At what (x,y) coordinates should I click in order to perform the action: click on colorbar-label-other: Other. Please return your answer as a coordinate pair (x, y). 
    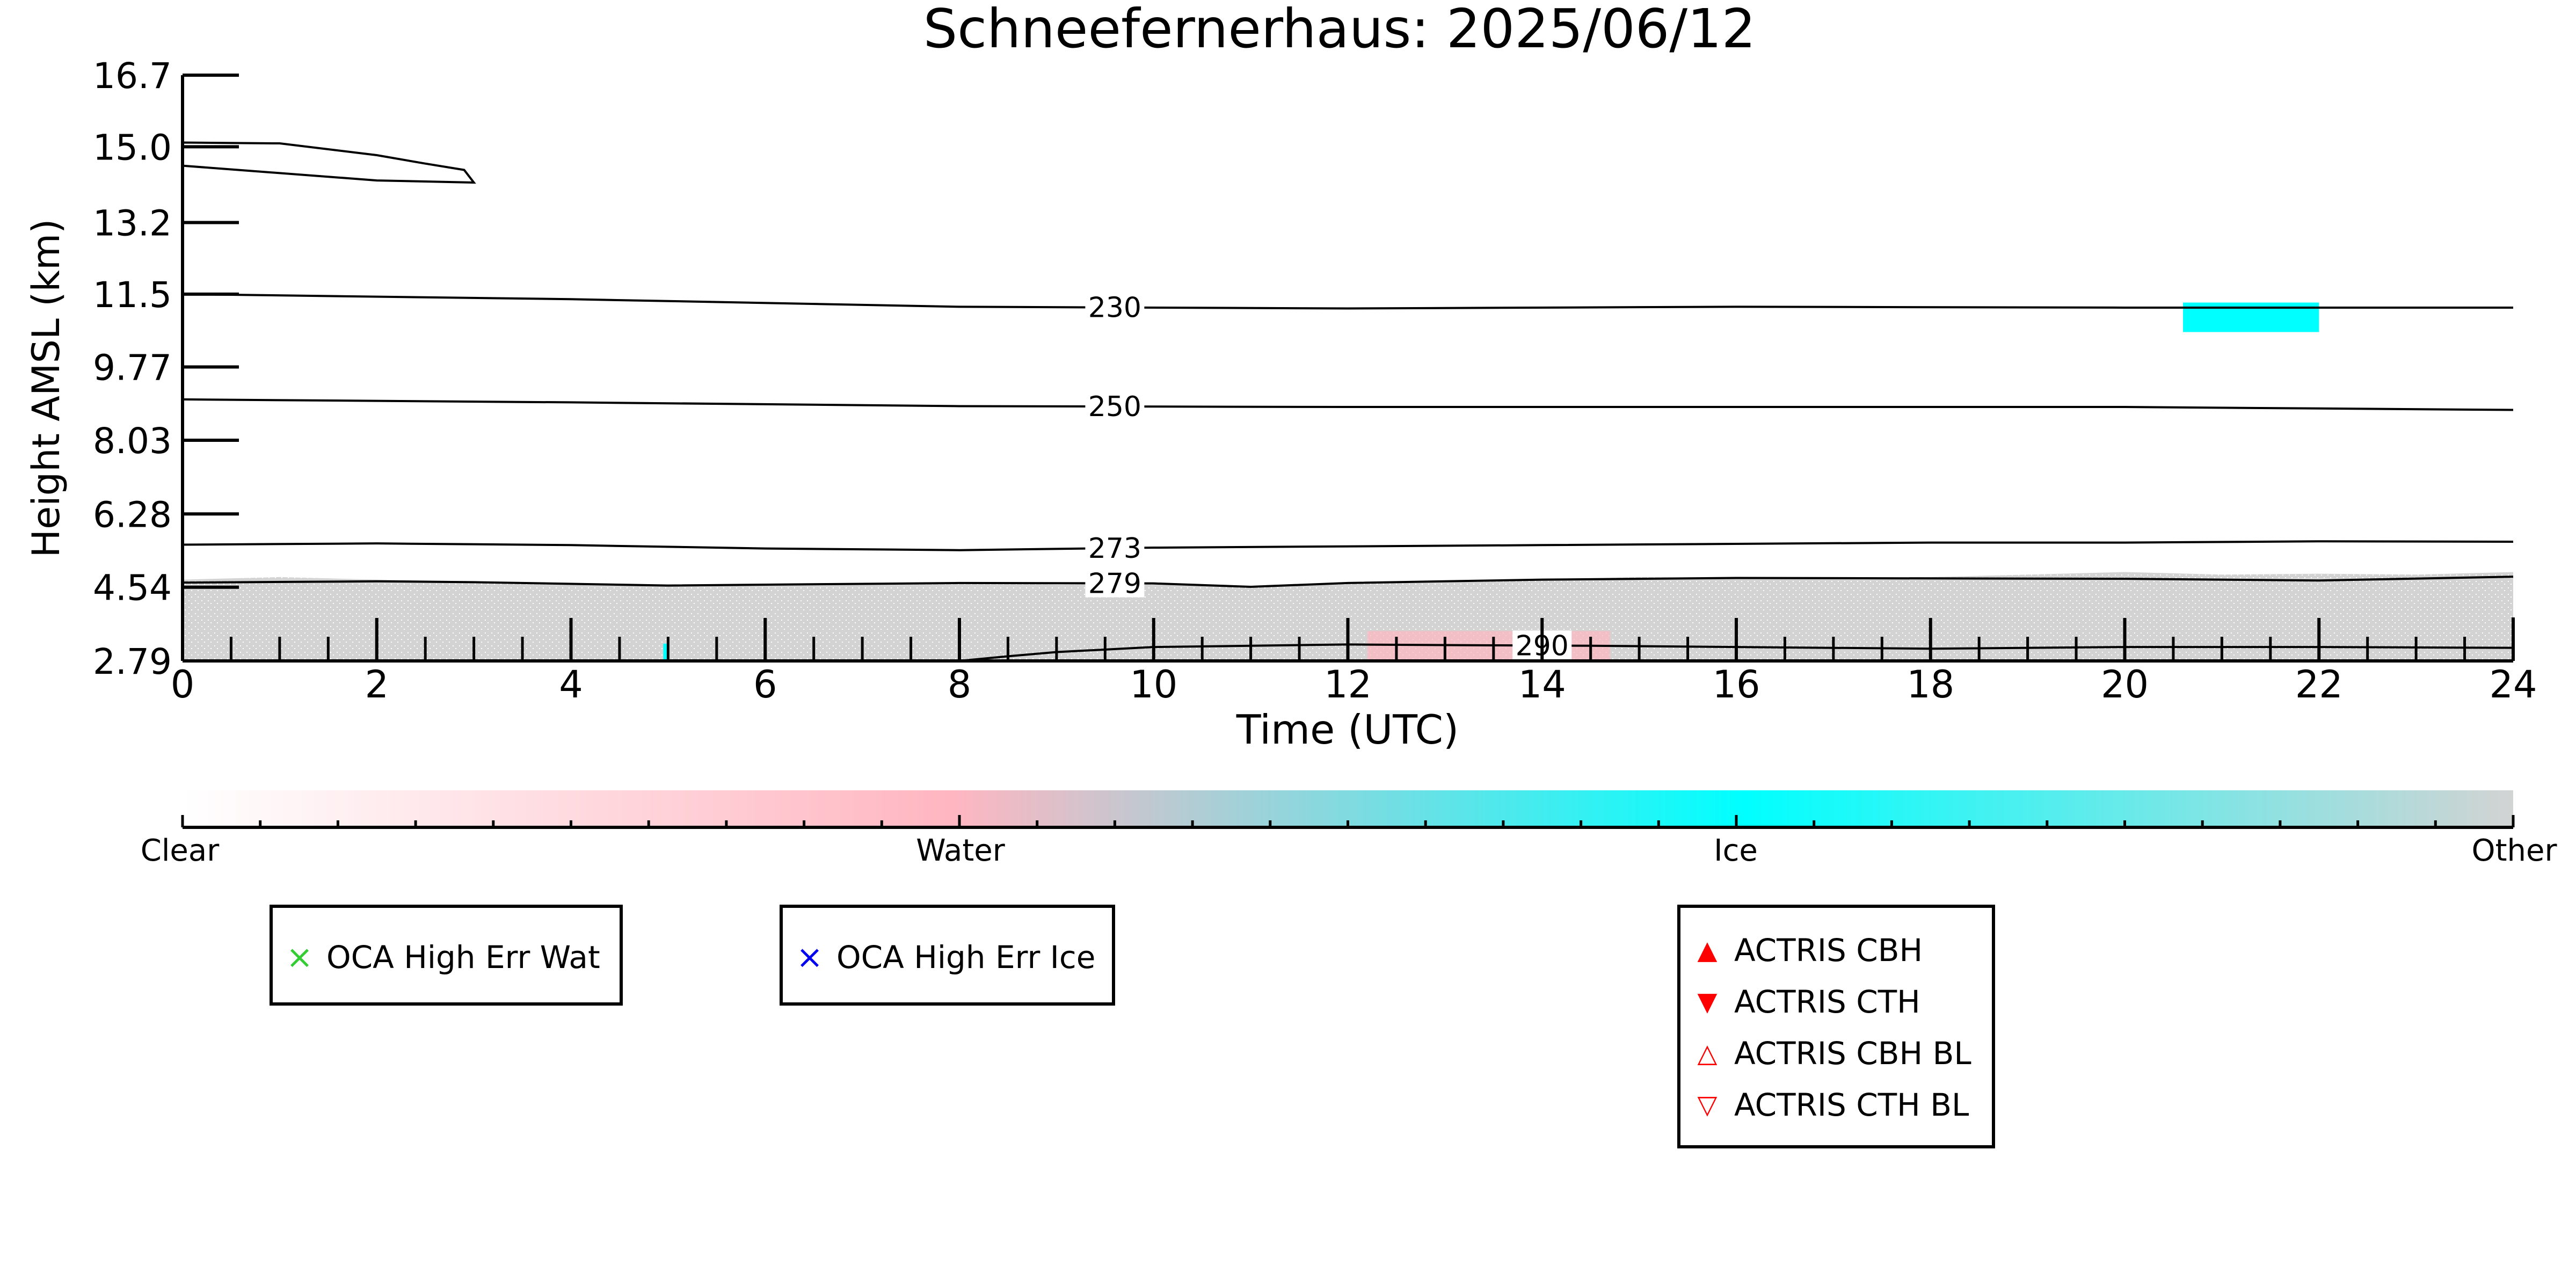
    Looking at the image, I should click on (2514, 850).